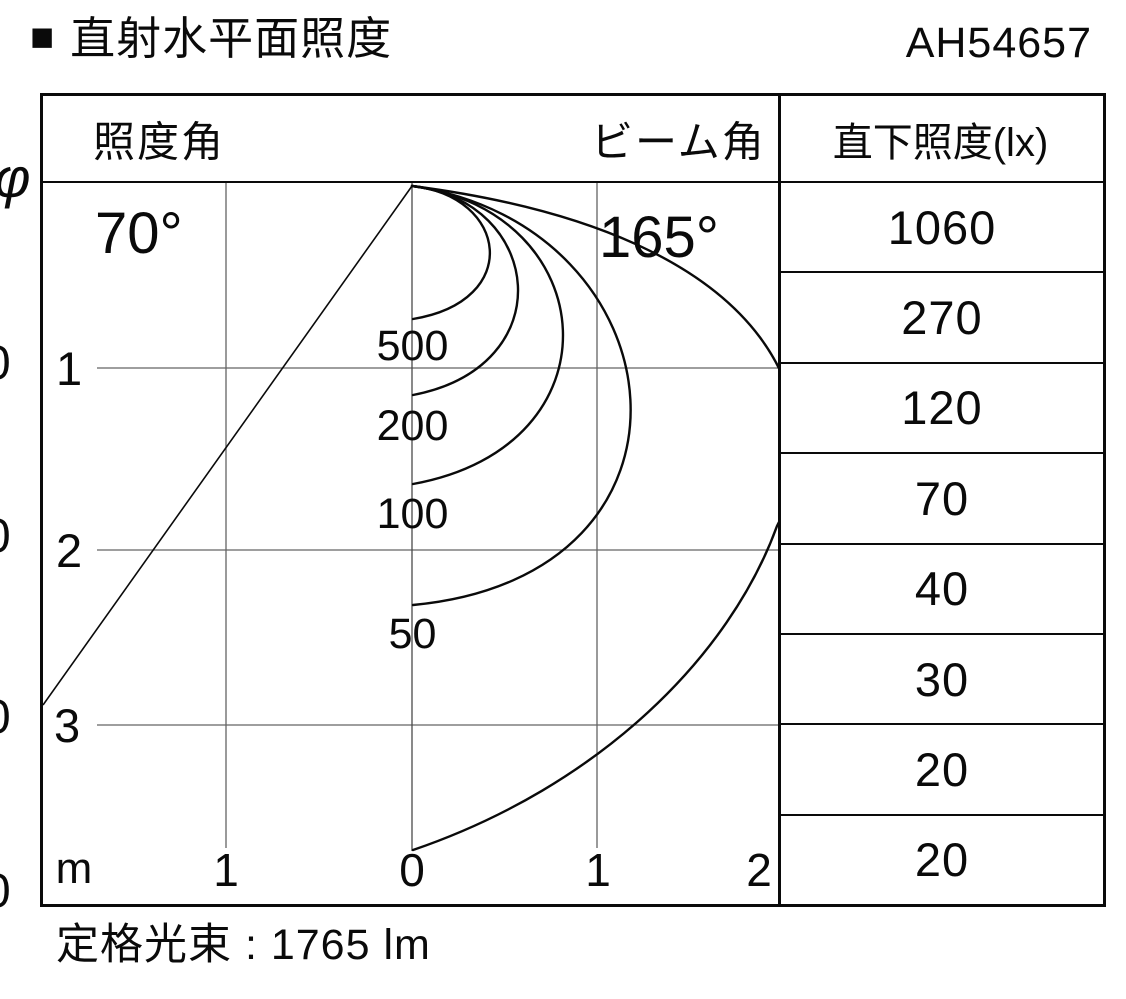  Describe the element at coordinates (598, 870) in the screenshot. I see `x-axis-tick-right-1: 1` at that location.